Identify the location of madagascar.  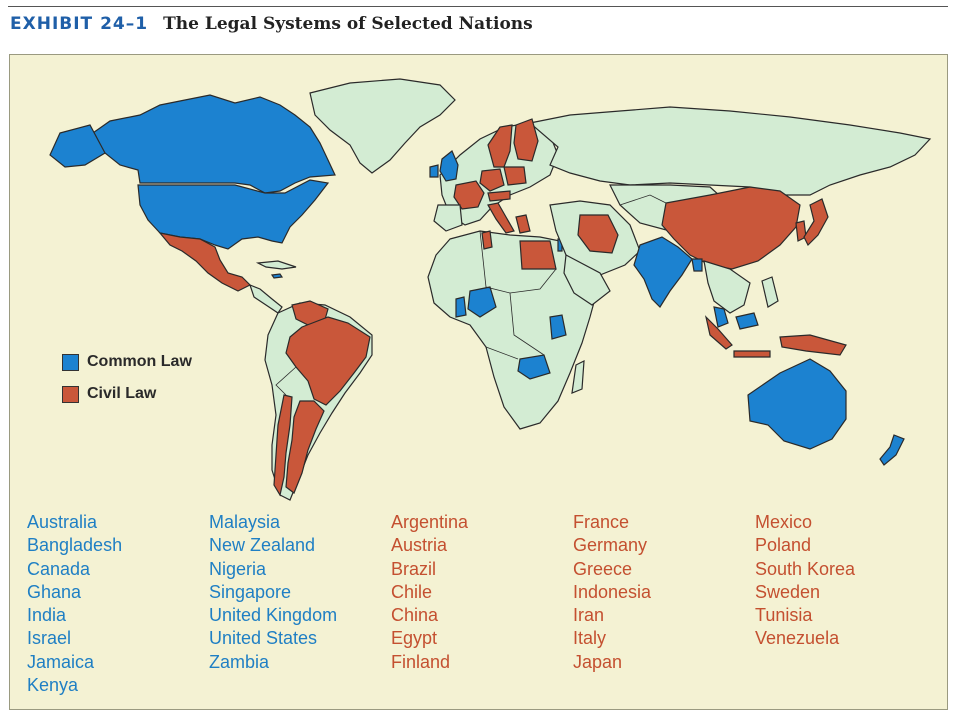
(578, 376).